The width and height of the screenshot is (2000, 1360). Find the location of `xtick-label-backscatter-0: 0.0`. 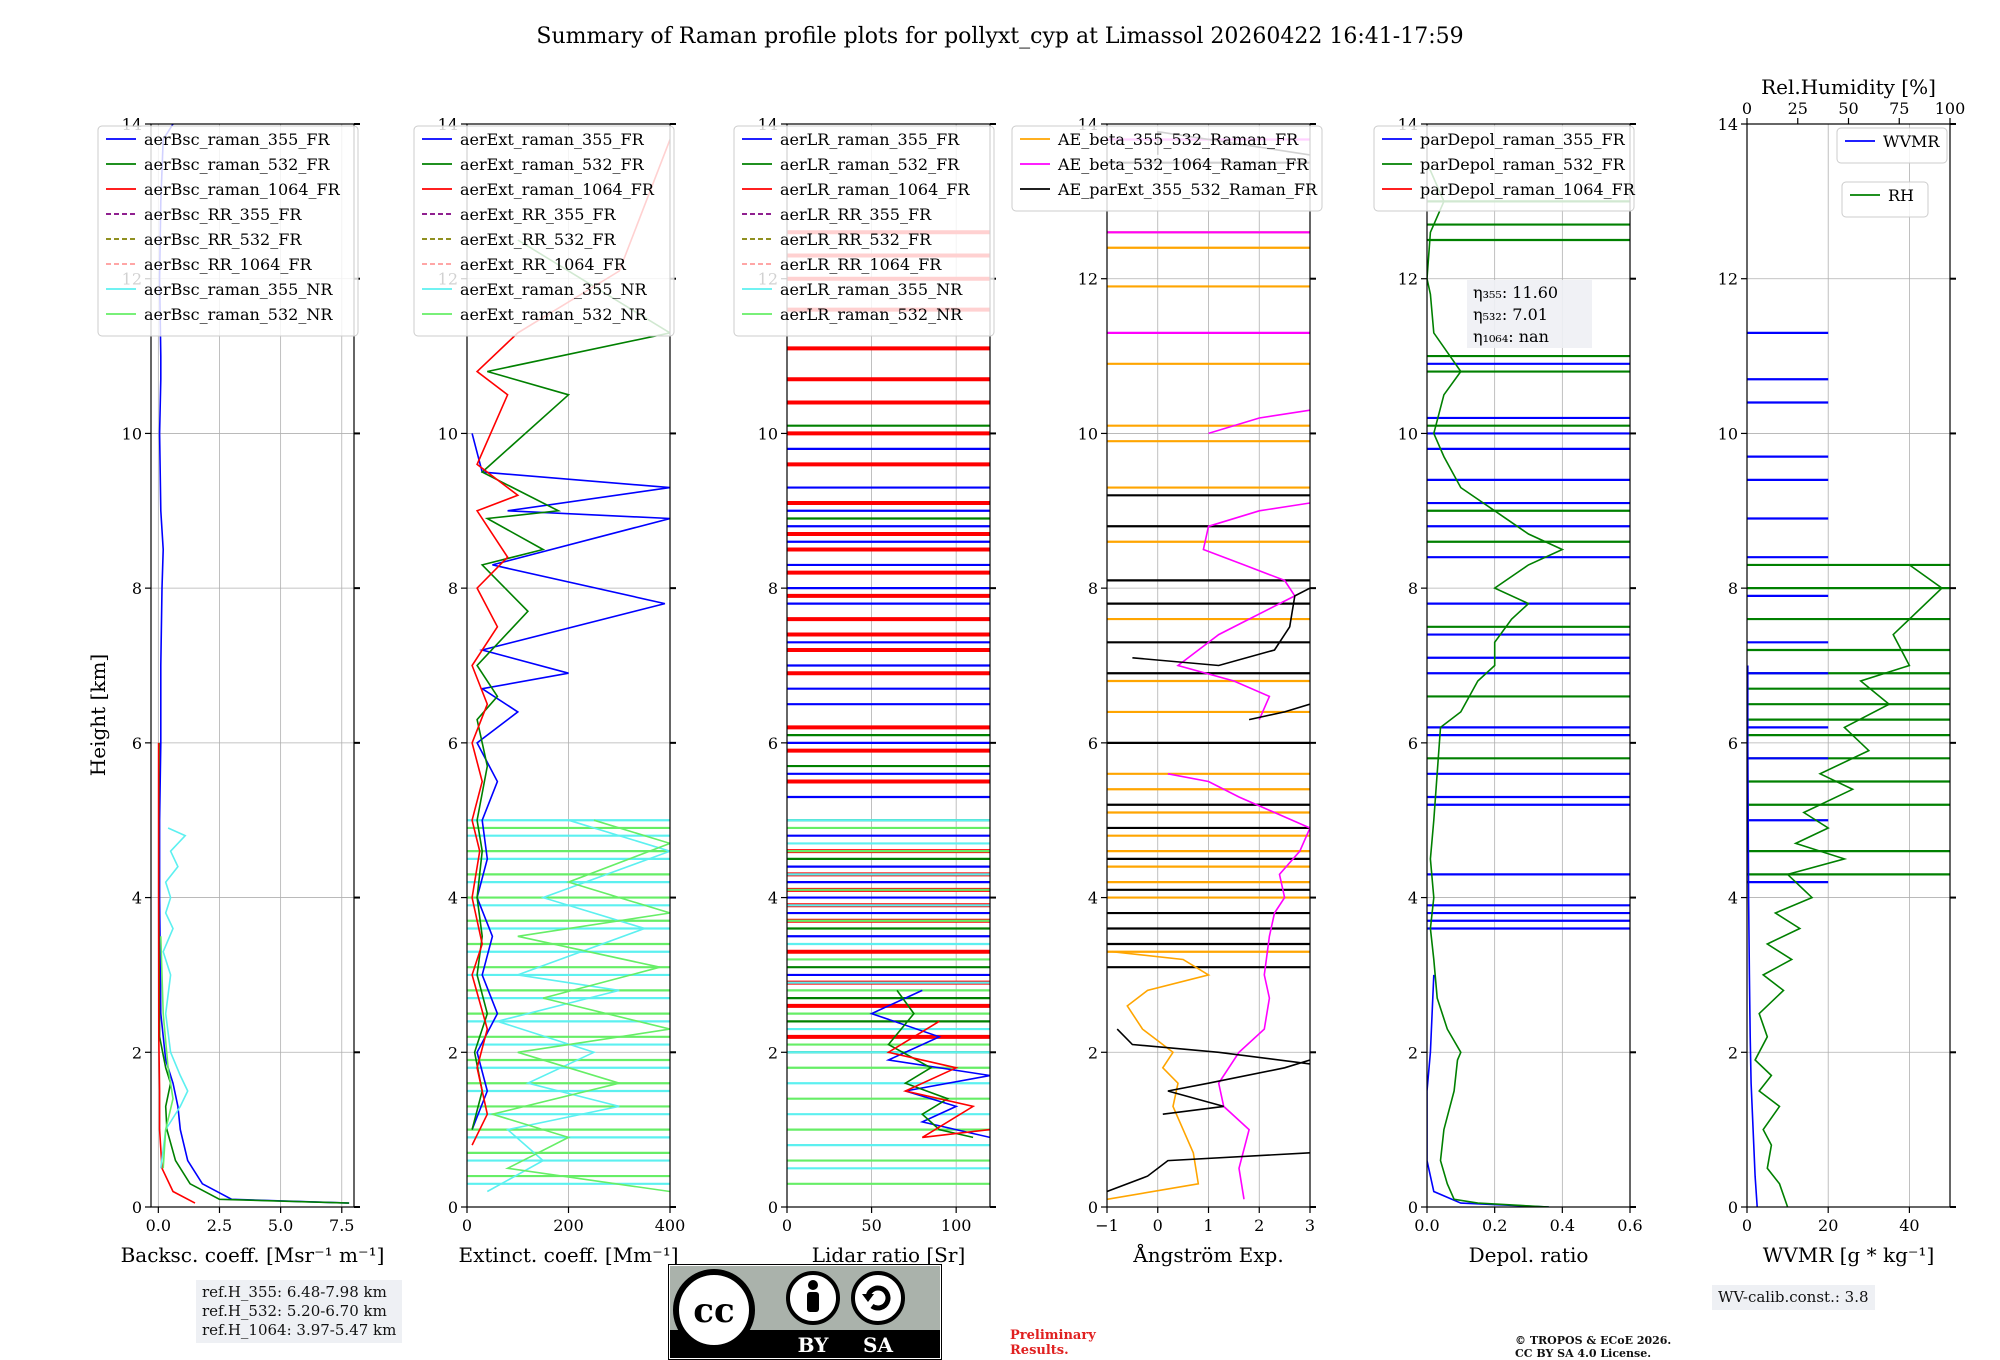

xtick-label-backscatter-0: 0.0 is located at coordinates (158, 1225).